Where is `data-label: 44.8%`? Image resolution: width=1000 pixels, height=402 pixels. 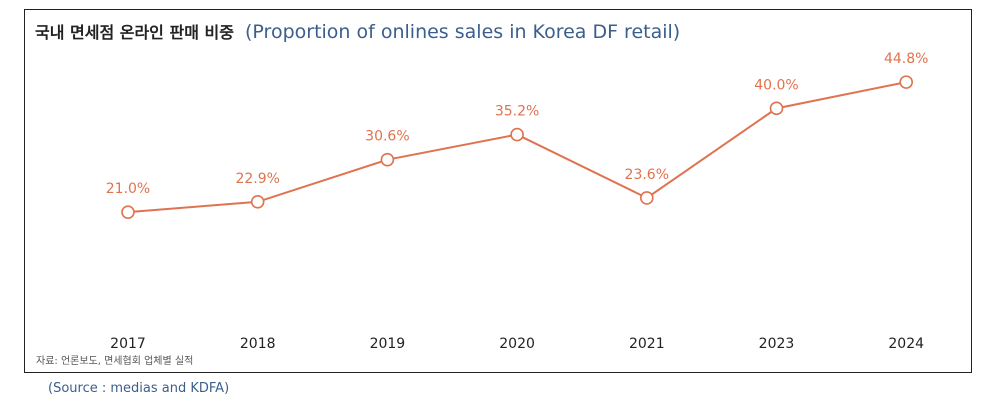 data-label: 44.8% is located at coordinates (906, 59).